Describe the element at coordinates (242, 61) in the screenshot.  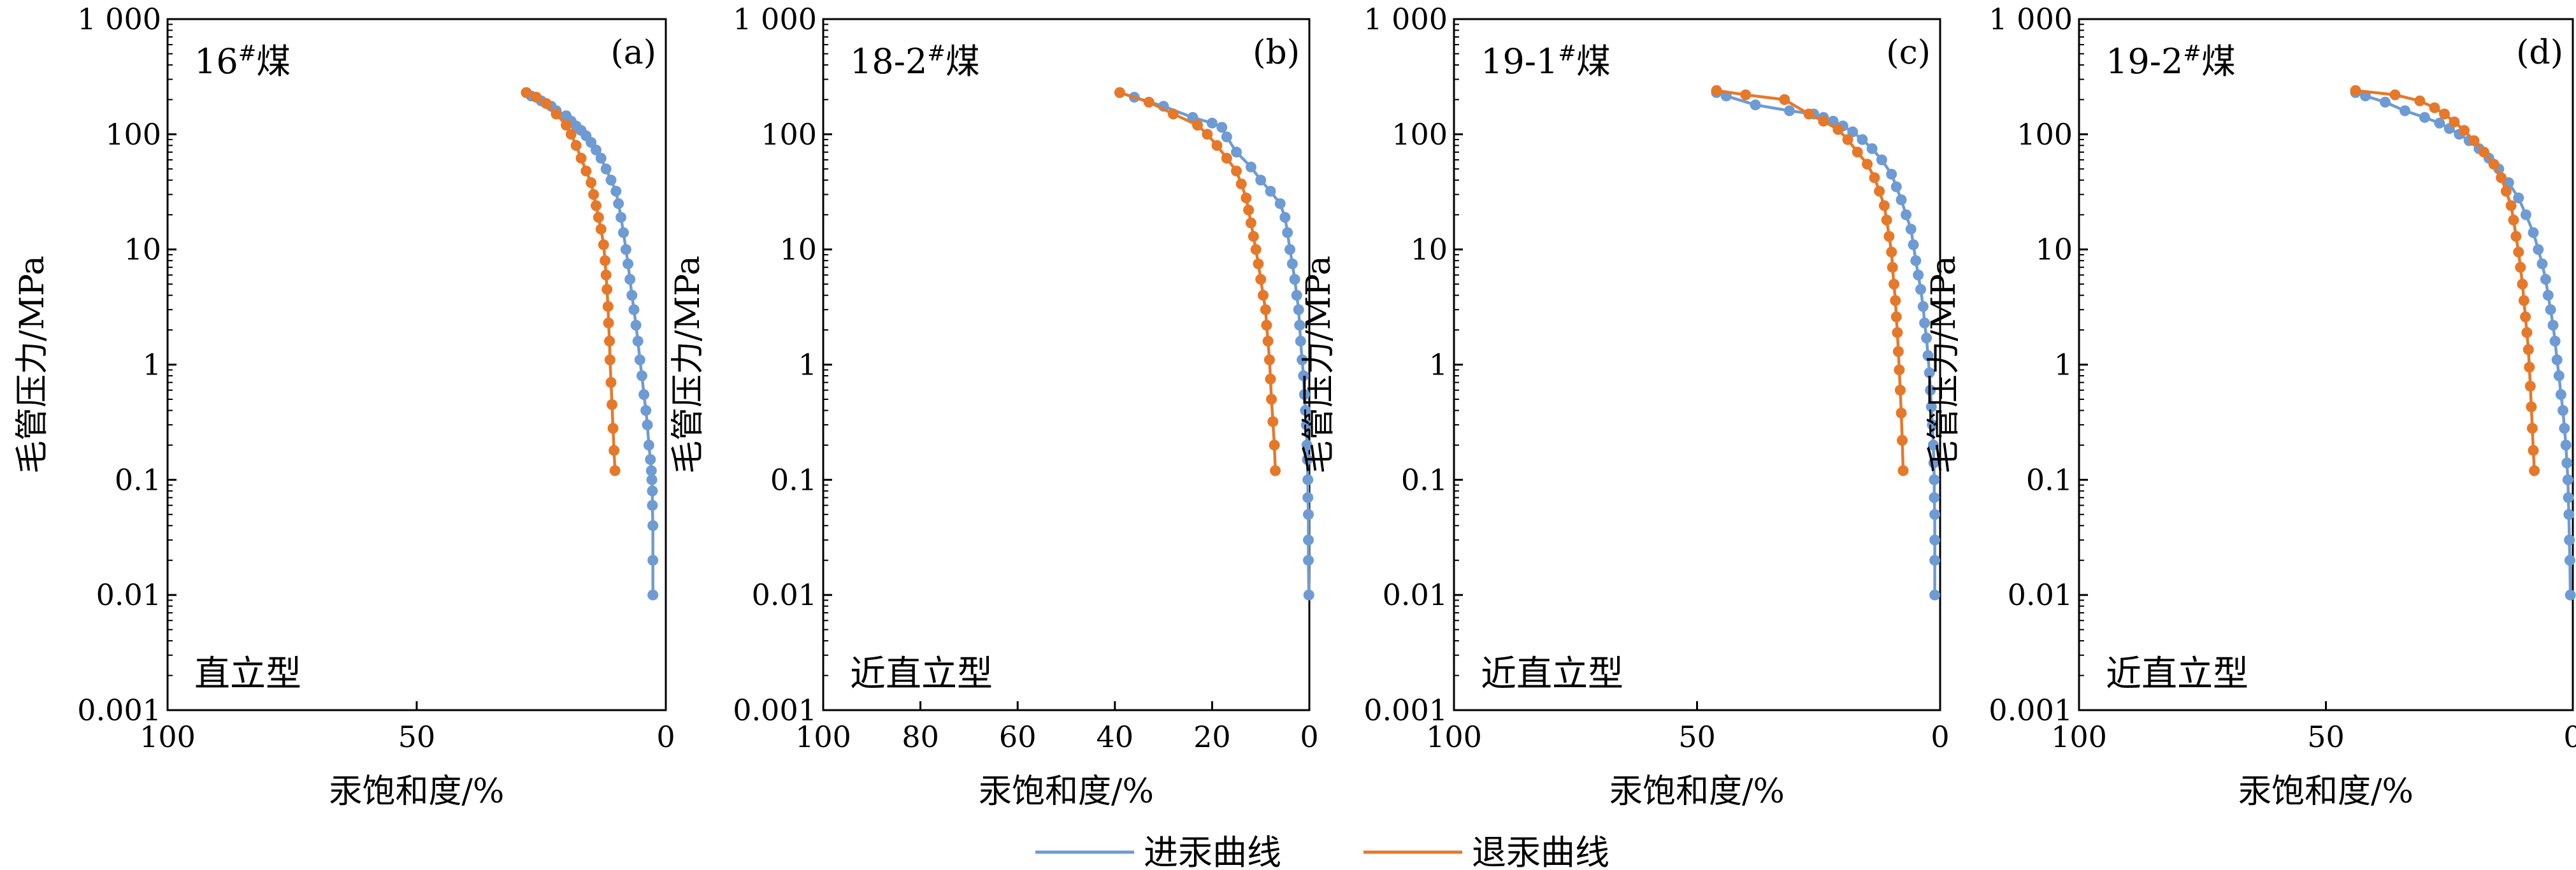
I see `coal-seam-label: 16#煤` at that location.